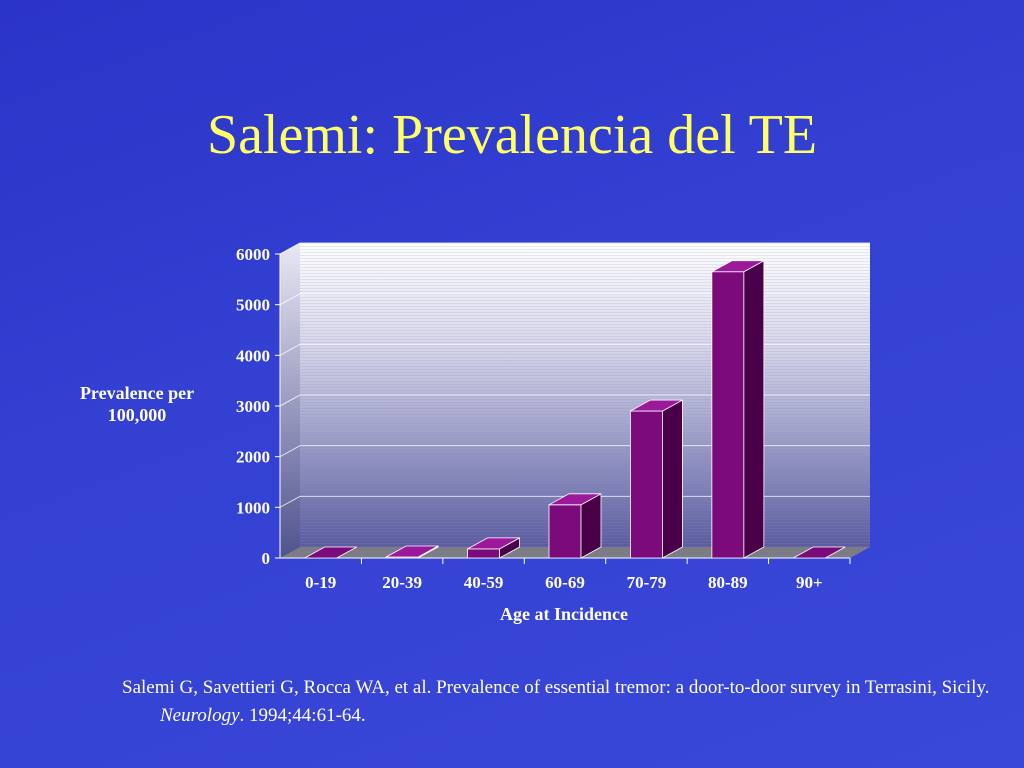 This screenshot has height=768, width=1024. Describe the element at coordinates (728, 582) in the screenshot. I see `x-tick-label: 80-89` at that location.